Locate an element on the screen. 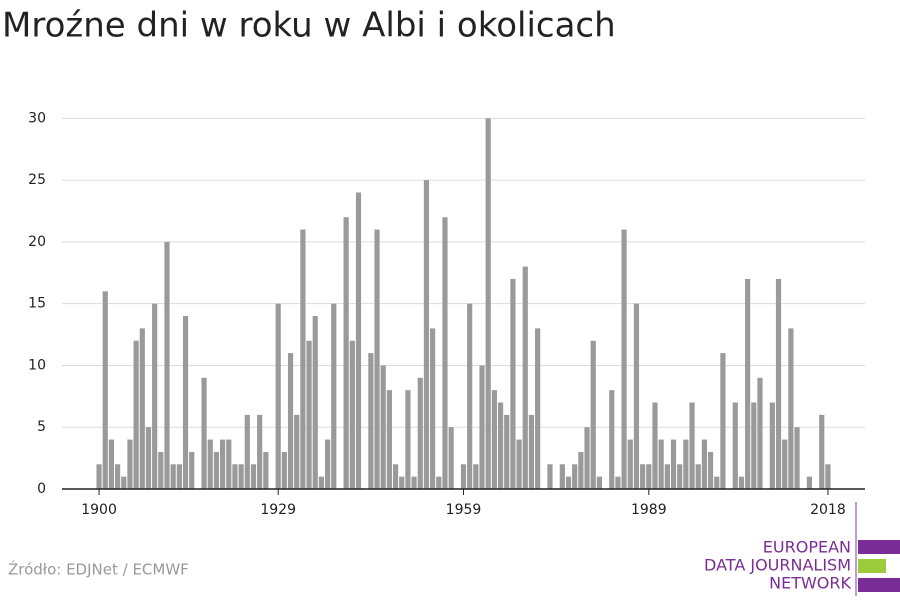  logo: EUROPEAN DATA JOURNALISM NETWORK is located at coordinates (802, 549).